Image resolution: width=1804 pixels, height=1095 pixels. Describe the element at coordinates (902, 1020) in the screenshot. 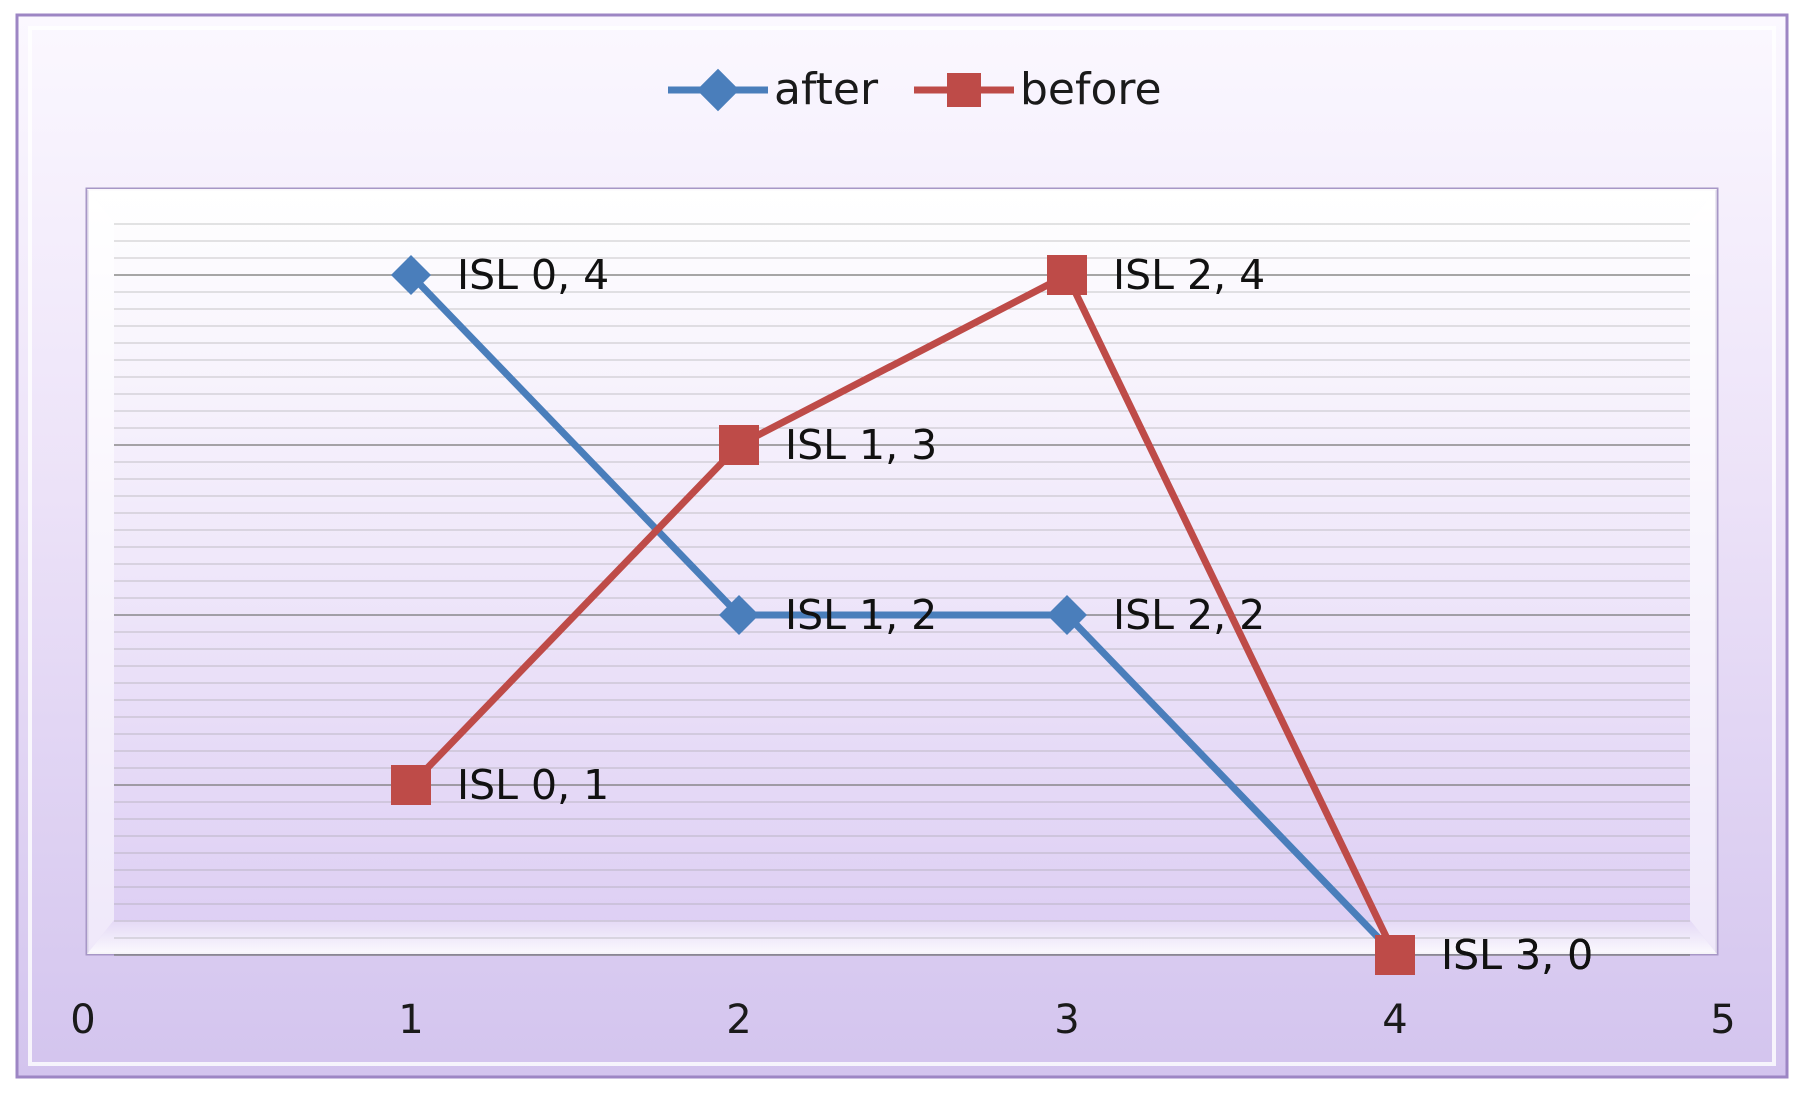

I see `x-axis-tick-labels: 0 1 2 3 4 5` at that location.